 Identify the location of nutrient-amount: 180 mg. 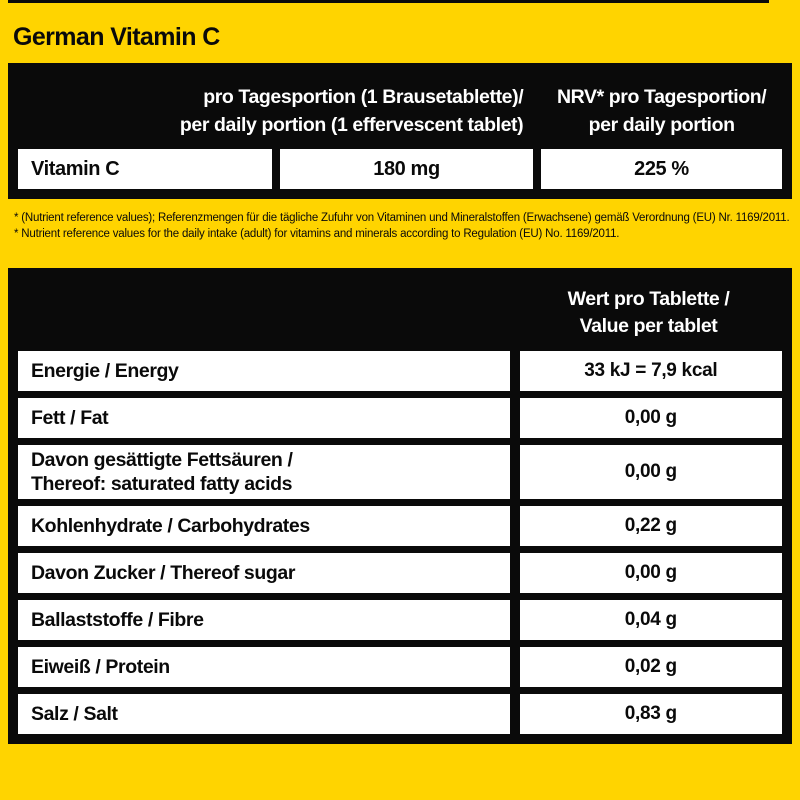
(406, 169).